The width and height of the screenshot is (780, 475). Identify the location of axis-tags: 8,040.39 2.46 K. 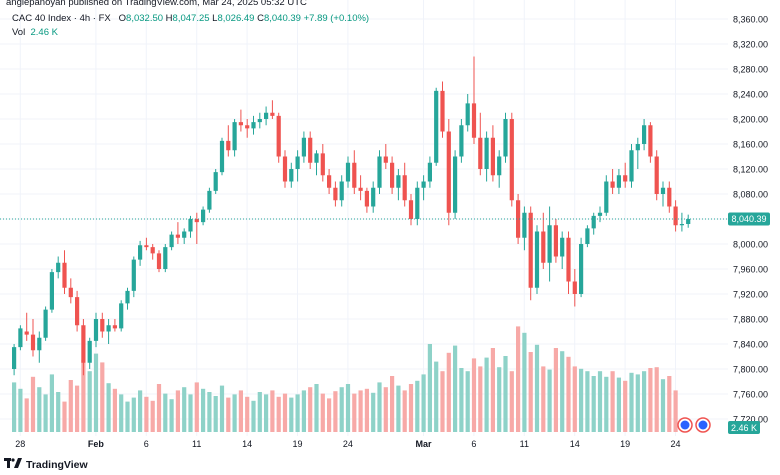
(749, 323).